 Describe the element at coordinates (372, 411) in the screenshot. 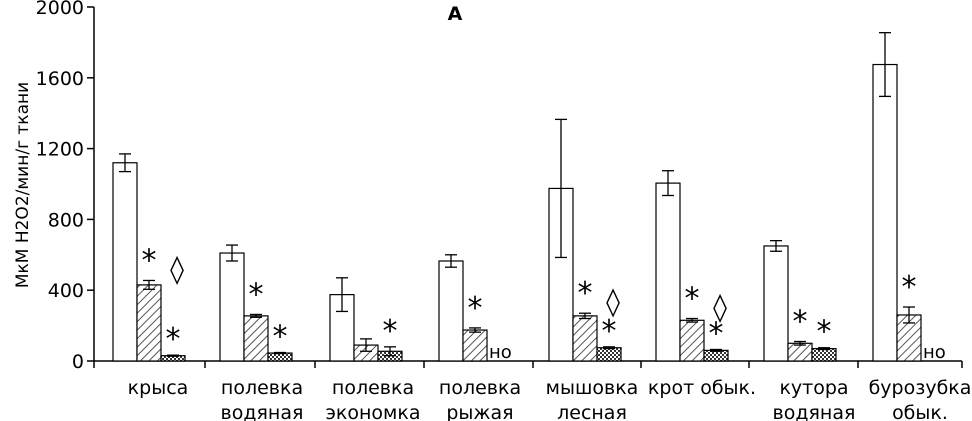

I see `category-label: экономка` at that location.